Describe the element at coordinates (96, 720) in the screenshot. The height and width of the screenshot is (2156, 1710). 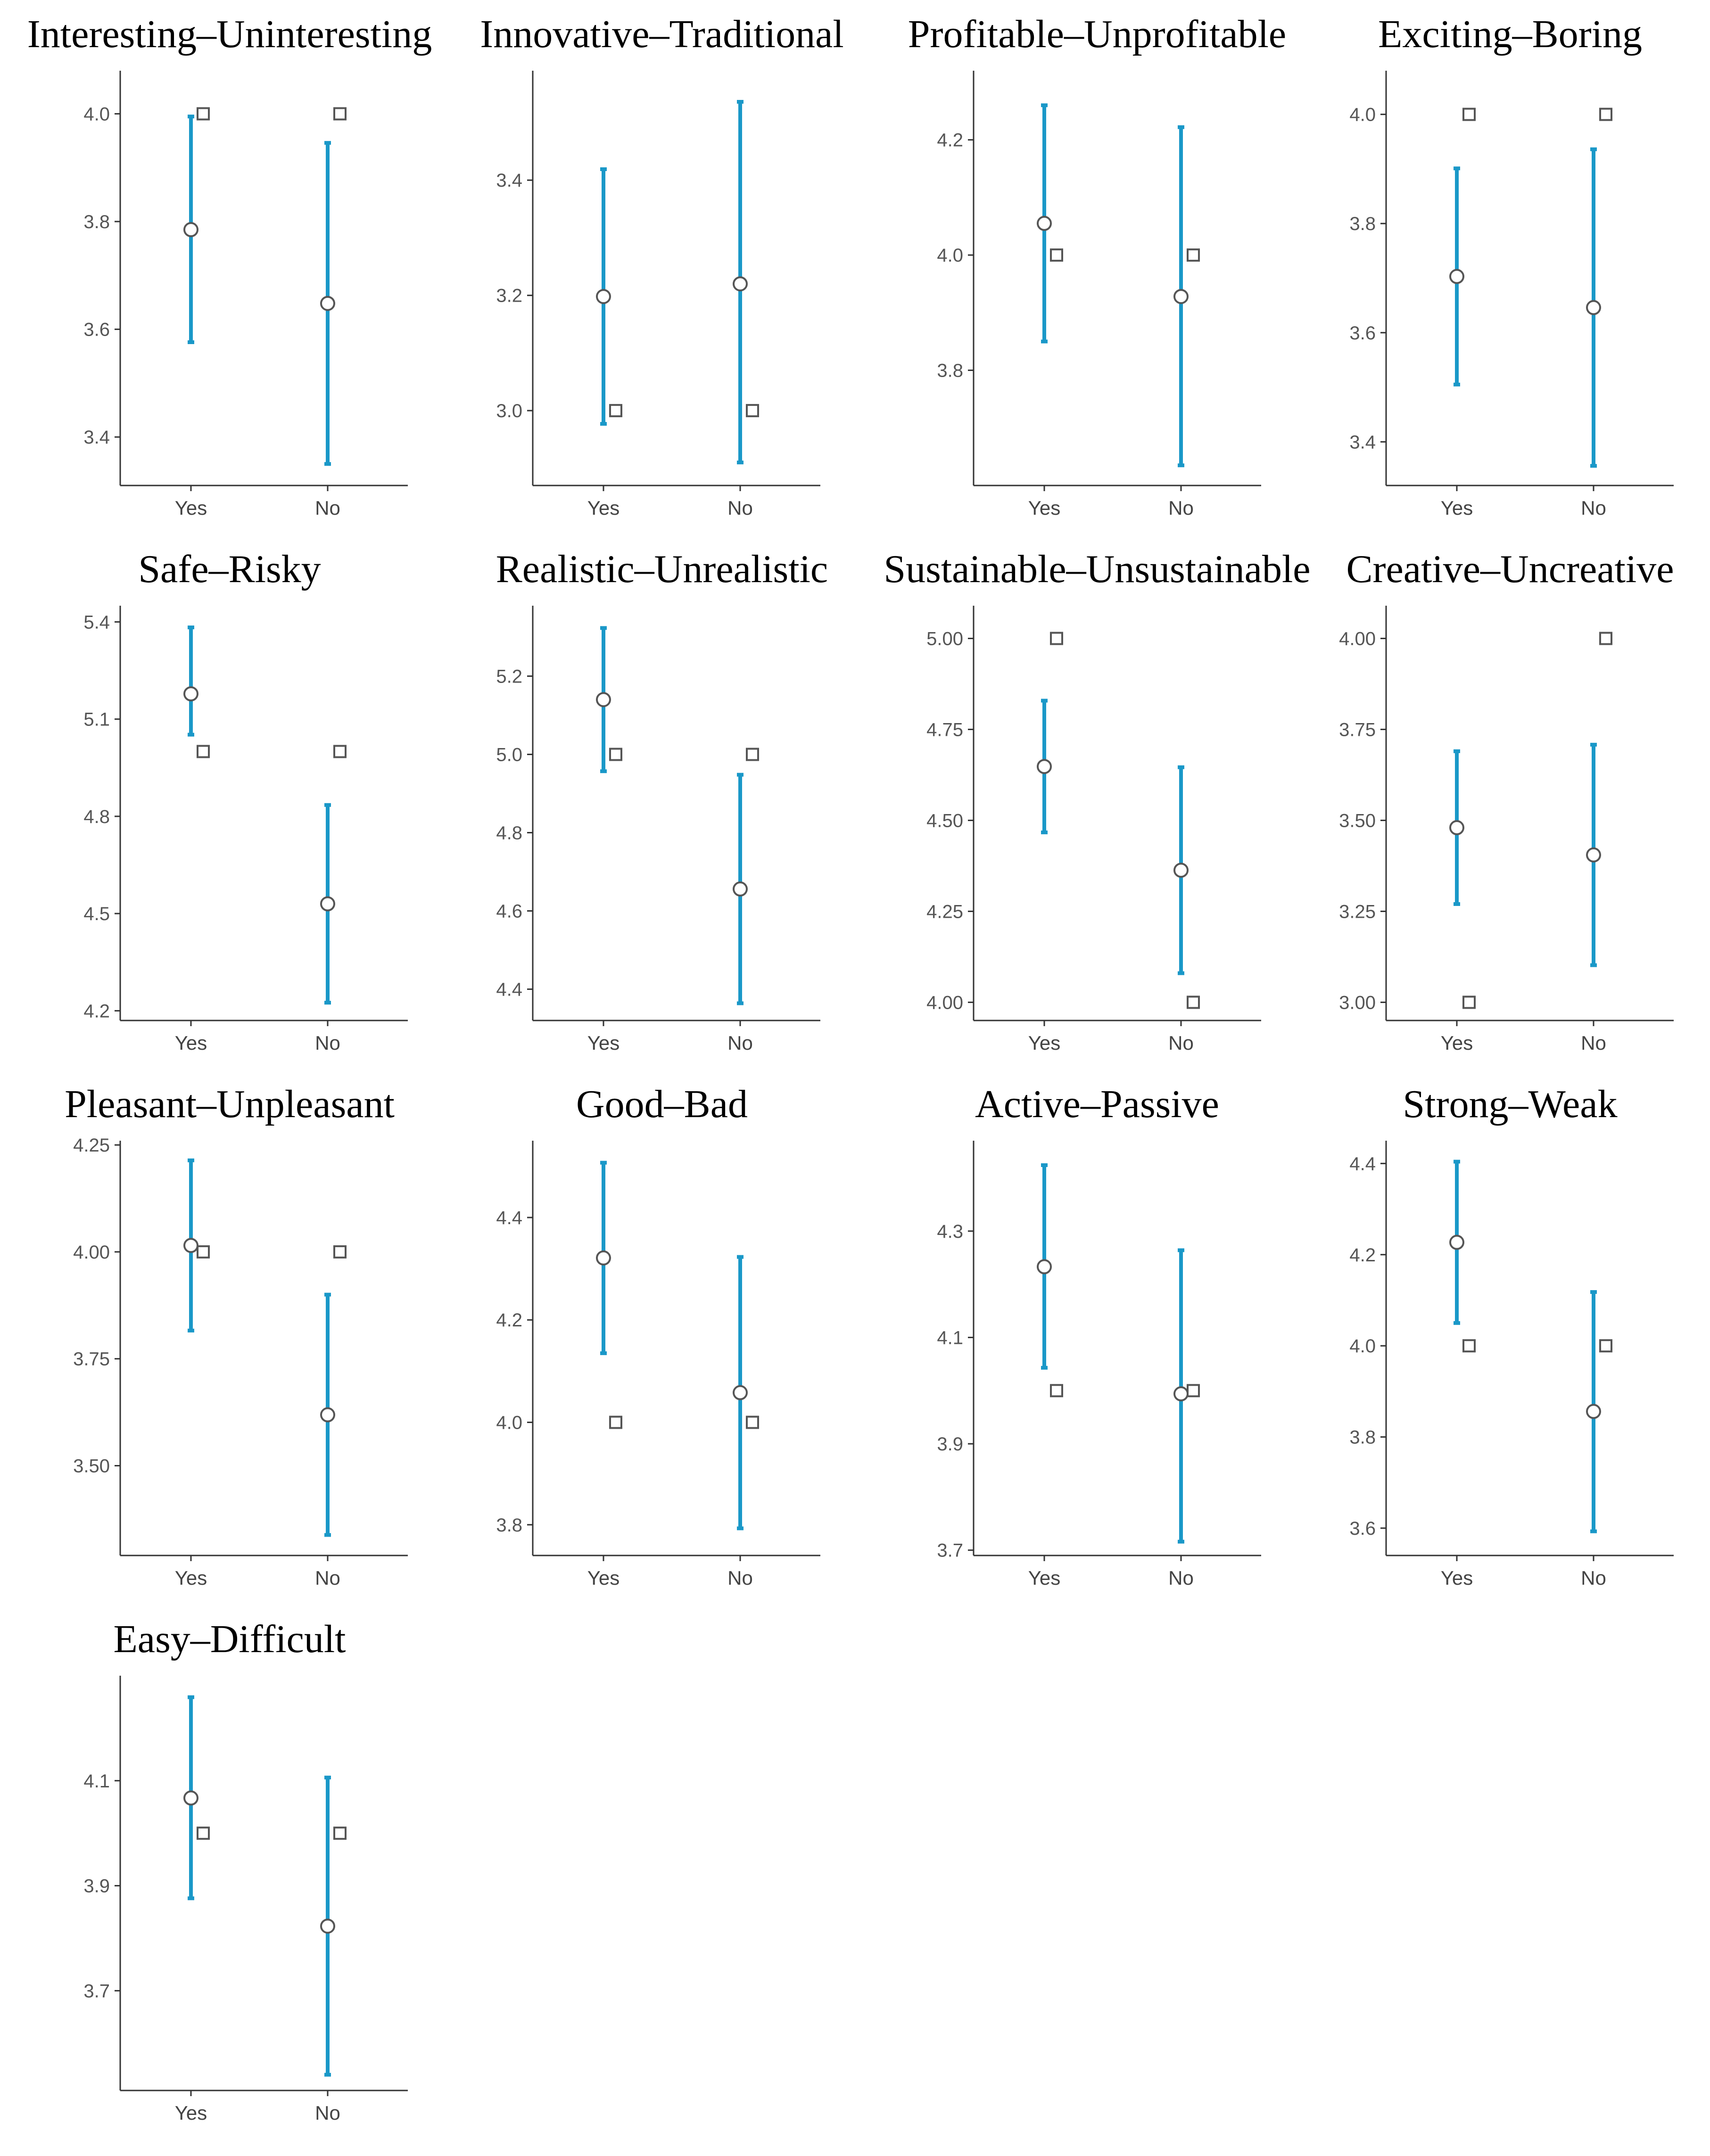
I see `y-tick-label: 5.1` at that location.